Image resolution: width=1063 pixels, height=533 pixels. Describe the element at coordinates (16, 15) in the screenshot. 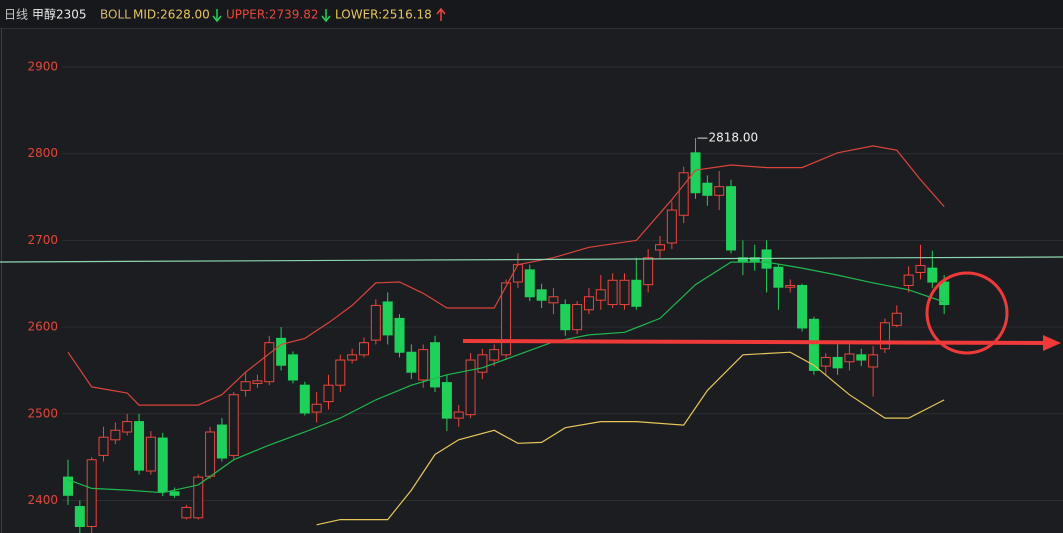

I see `period: 日线` at that location.